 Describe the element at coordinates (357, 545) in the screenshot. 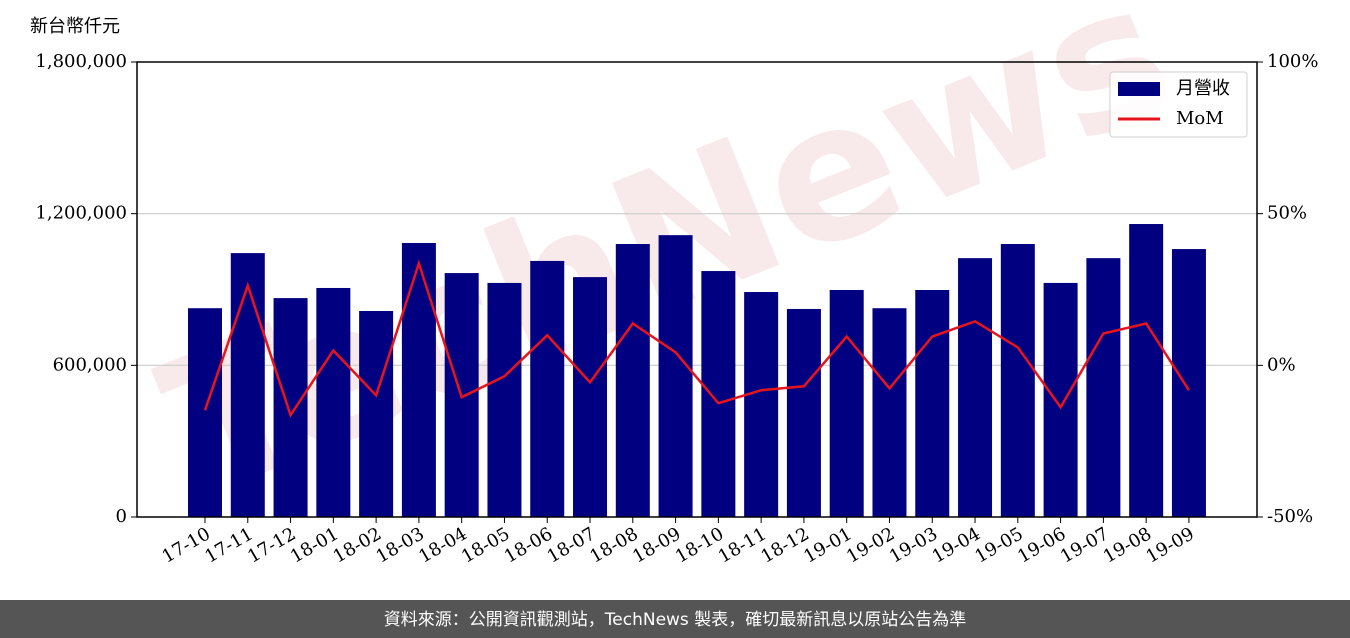

I see `x-tick-label: 18-02` at that location.